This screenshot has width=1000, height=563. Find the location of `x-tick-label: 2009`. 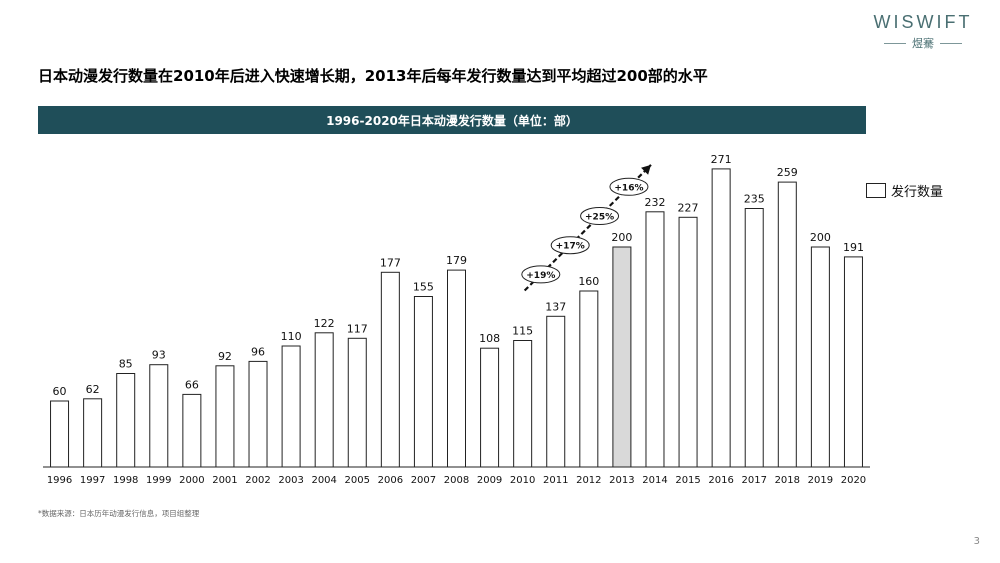

x-tick-label: 2009 is located at coordinates (489, 480).